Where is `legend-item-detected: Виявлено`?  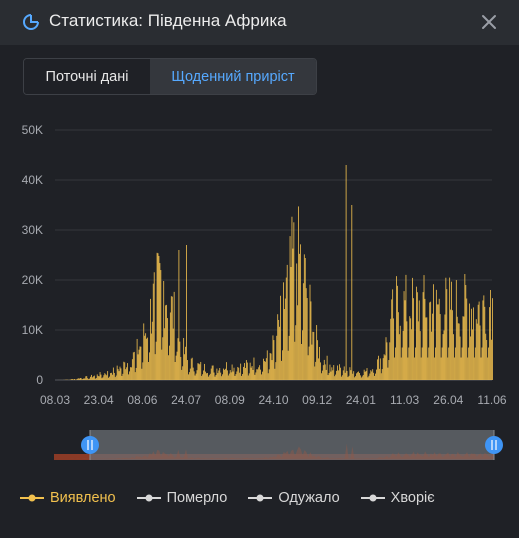
legend-item-detected: Виявлено is located at coordinates (68, 498).